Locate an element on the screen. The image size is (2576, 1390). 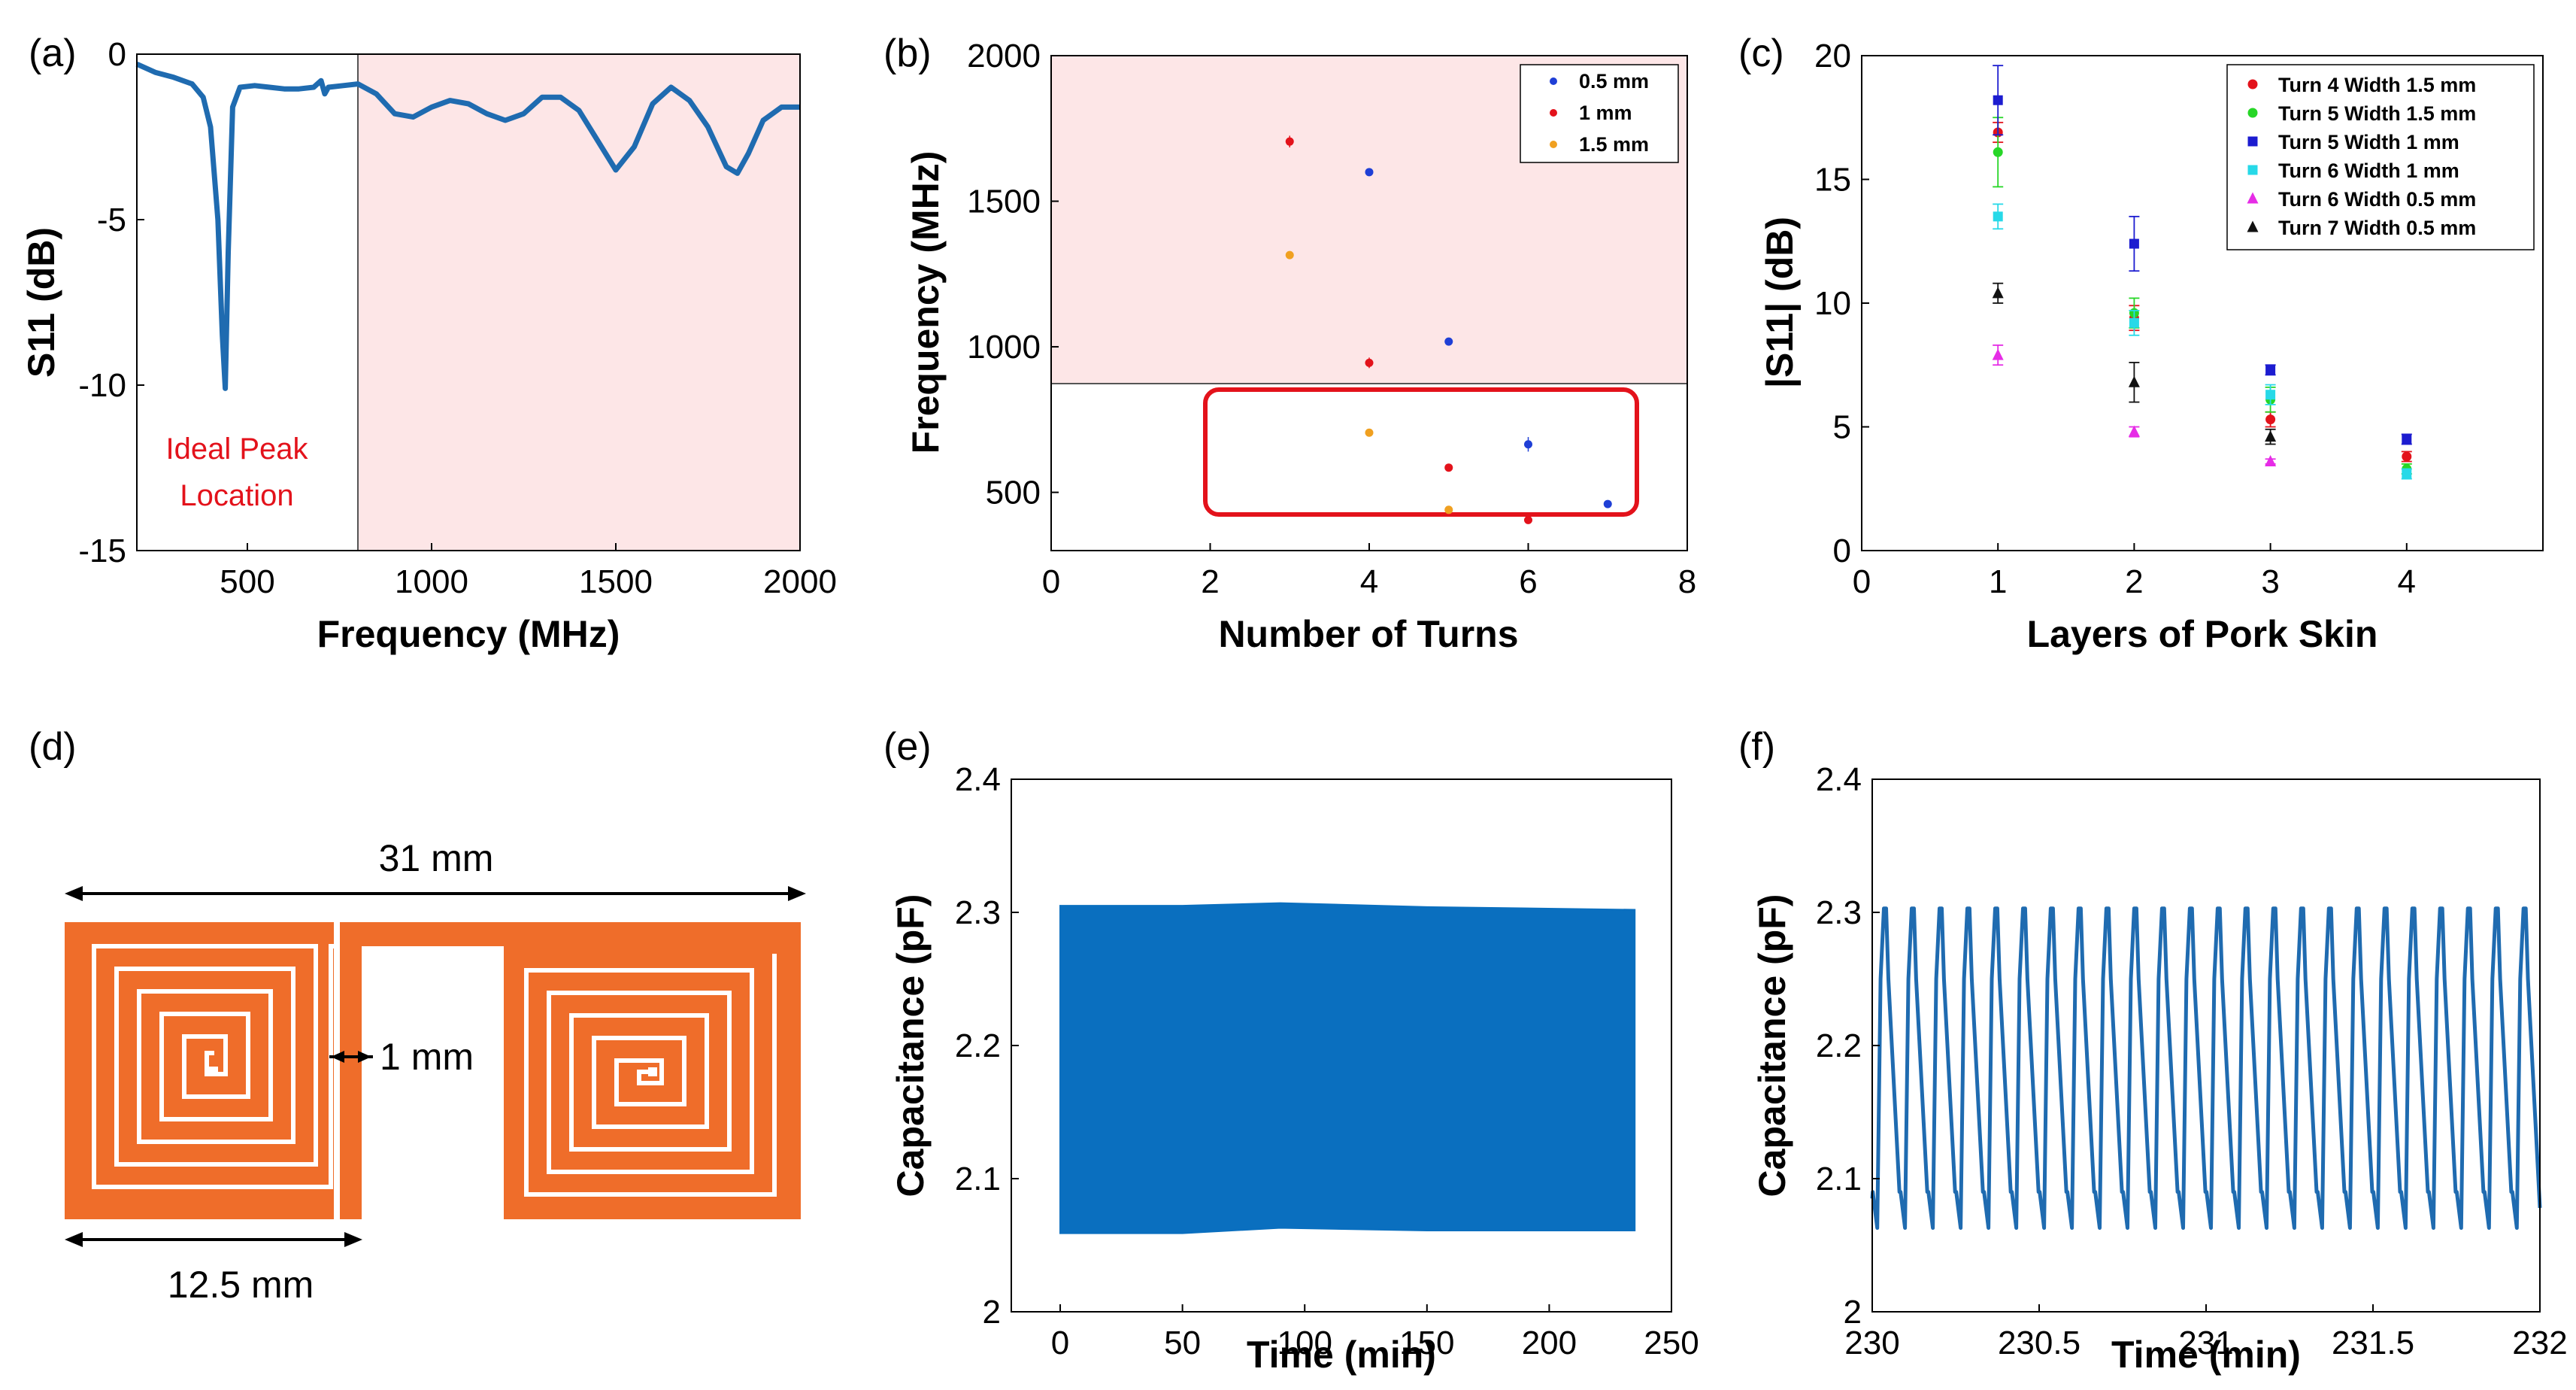
panel-b-ticks: 0 2 4 6 8 500 1000 1500 2000 is located at coordinates (1331, 319).